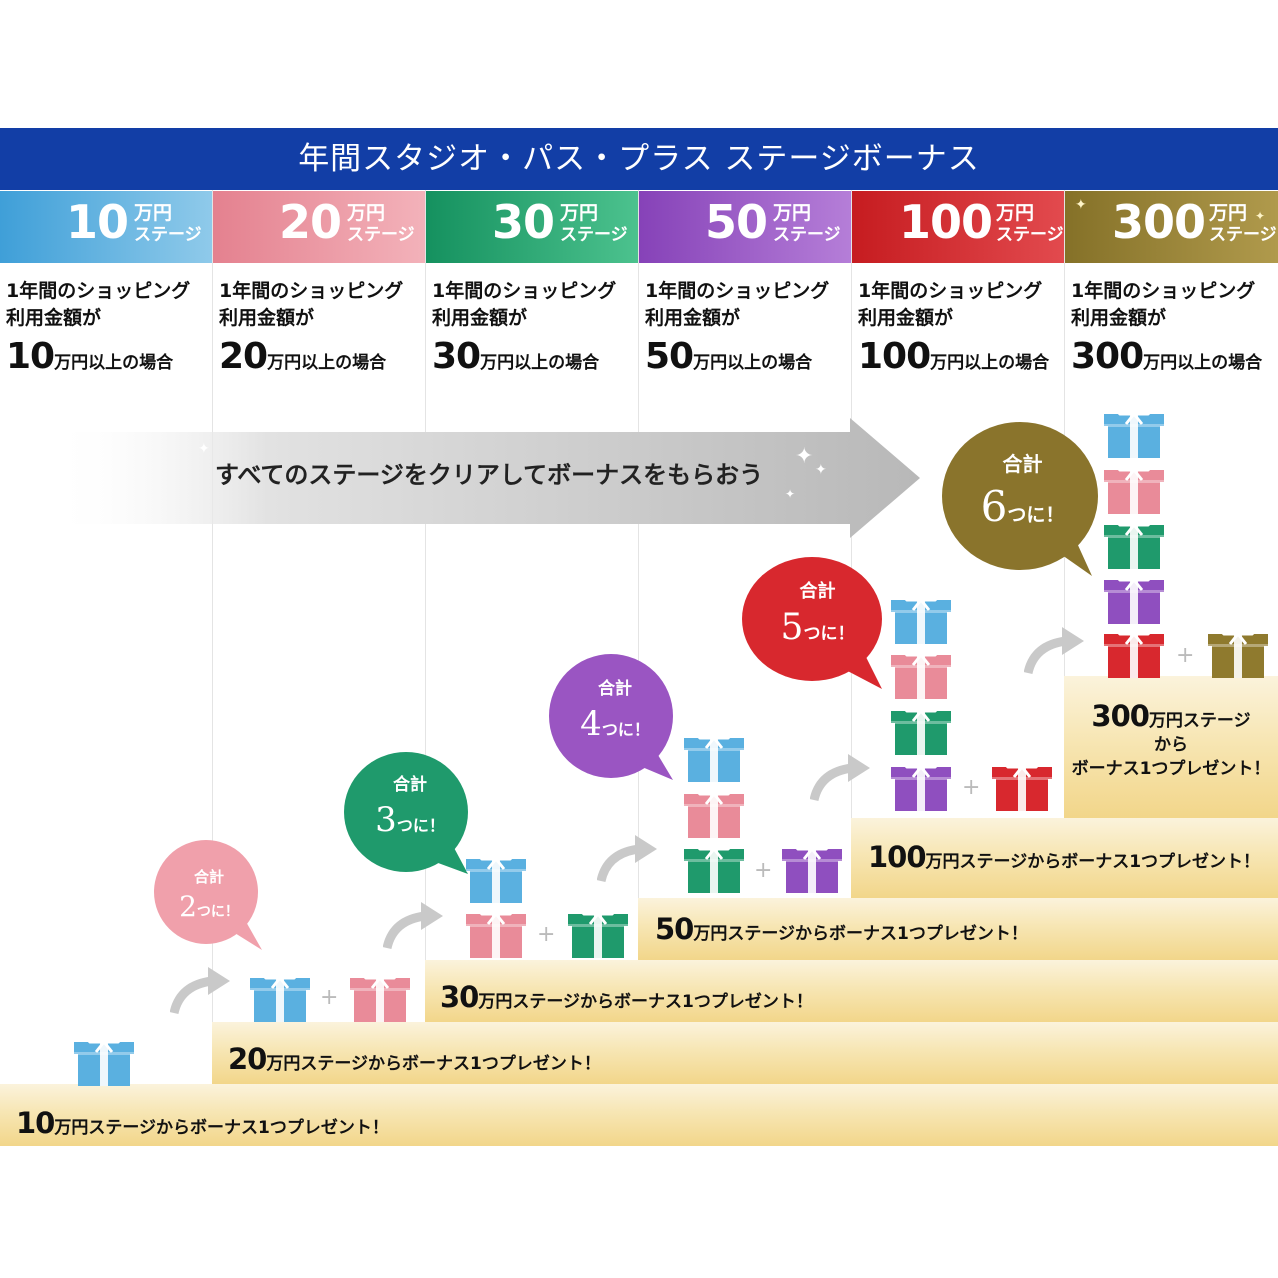  Describe the element at coordinates (897, 857) in the screenshot. I see `step-number: 100` at that location.